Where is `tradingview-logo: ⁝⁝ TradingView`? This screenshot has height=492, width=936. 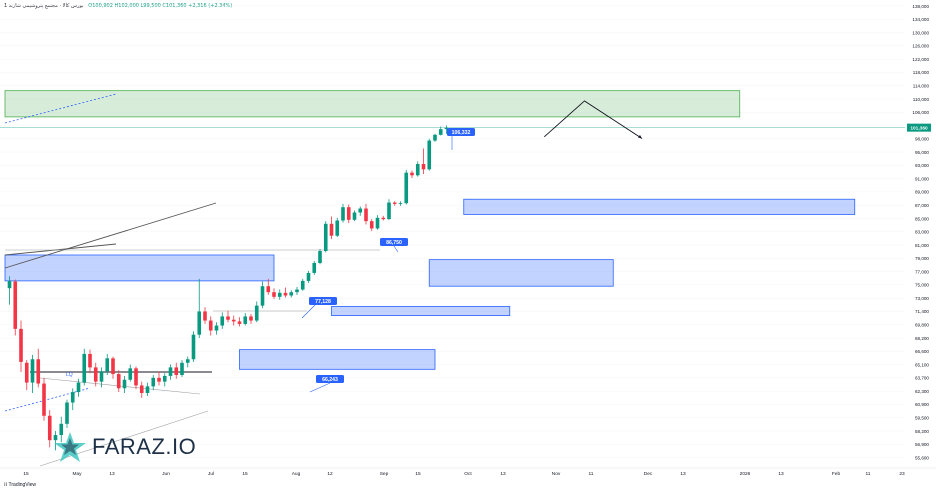
tradingview-logo: ⁝⁝ TradingView is located at coordinates (20, 485).